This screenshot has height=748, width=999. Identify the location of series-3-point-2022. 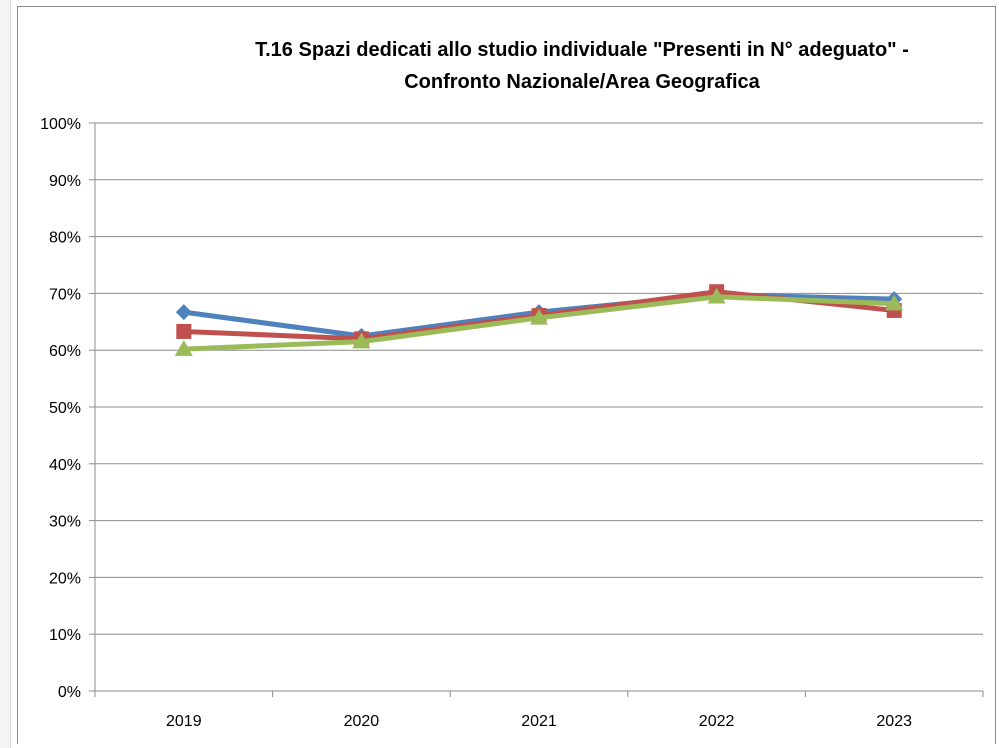
(716, 295).